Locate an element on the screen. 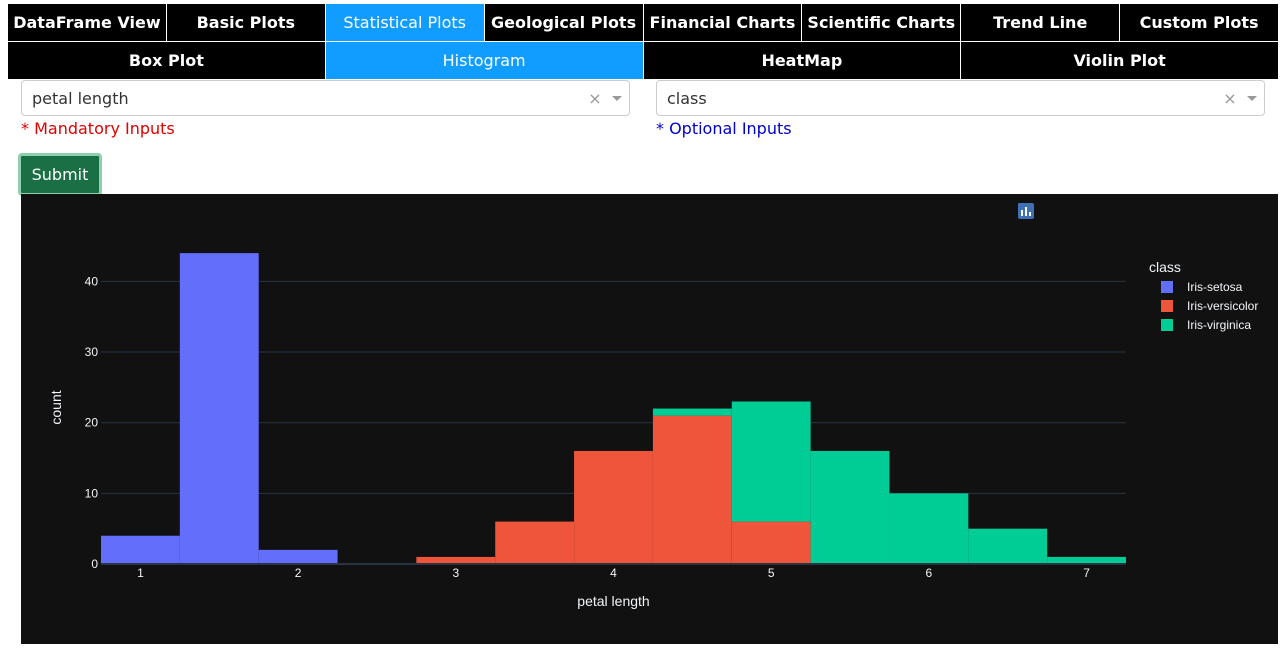 The height and width of the screenshot is (651, 1287). y-tick-label: 40 is located at coordinates (92, 281).